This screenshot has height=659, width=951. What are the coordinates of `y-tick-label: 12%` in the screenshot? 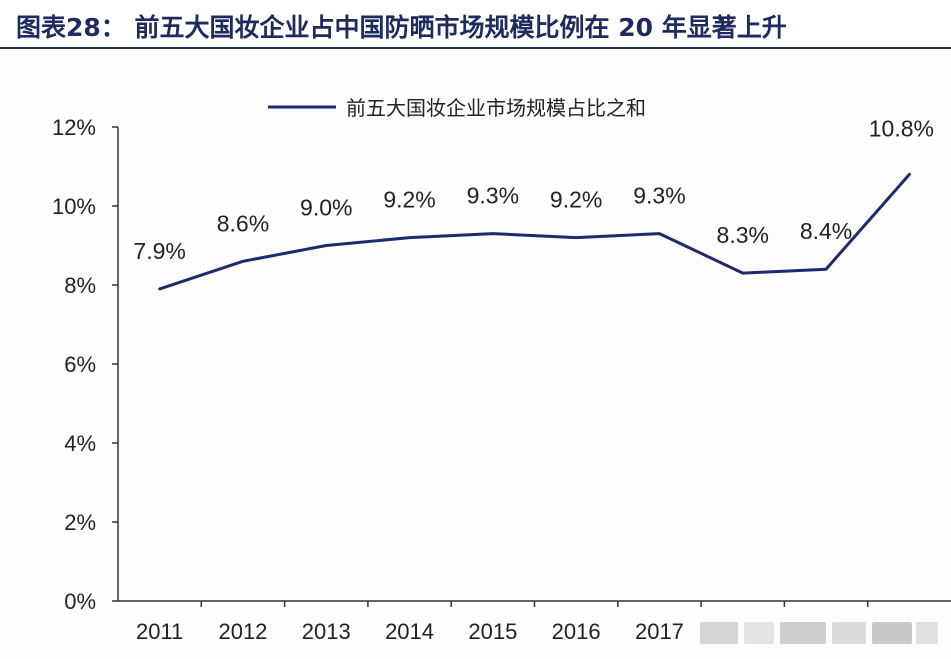 It's located at (74, 127).